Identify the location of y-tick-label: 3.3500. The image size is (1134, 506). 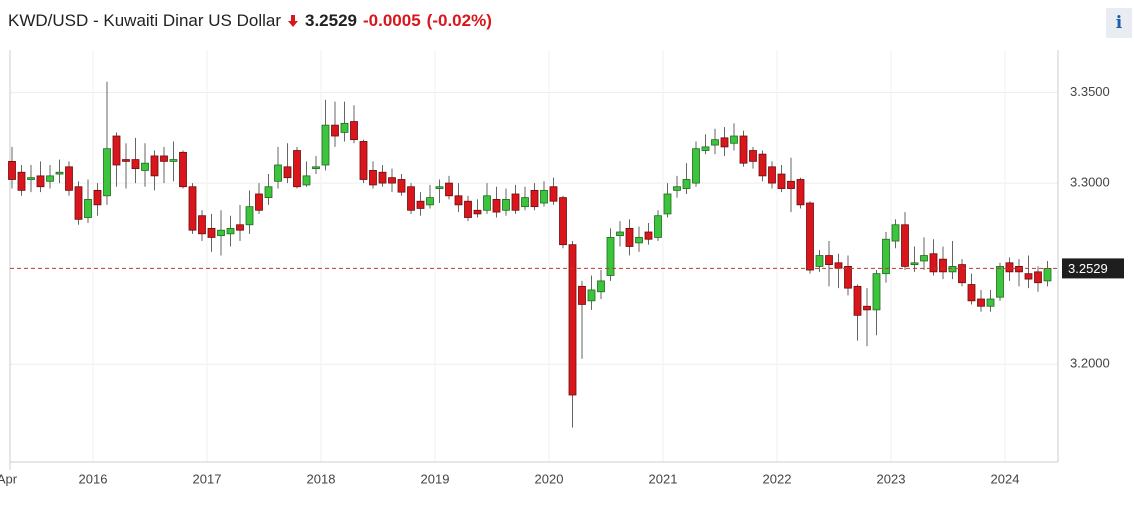
(1090, 91).